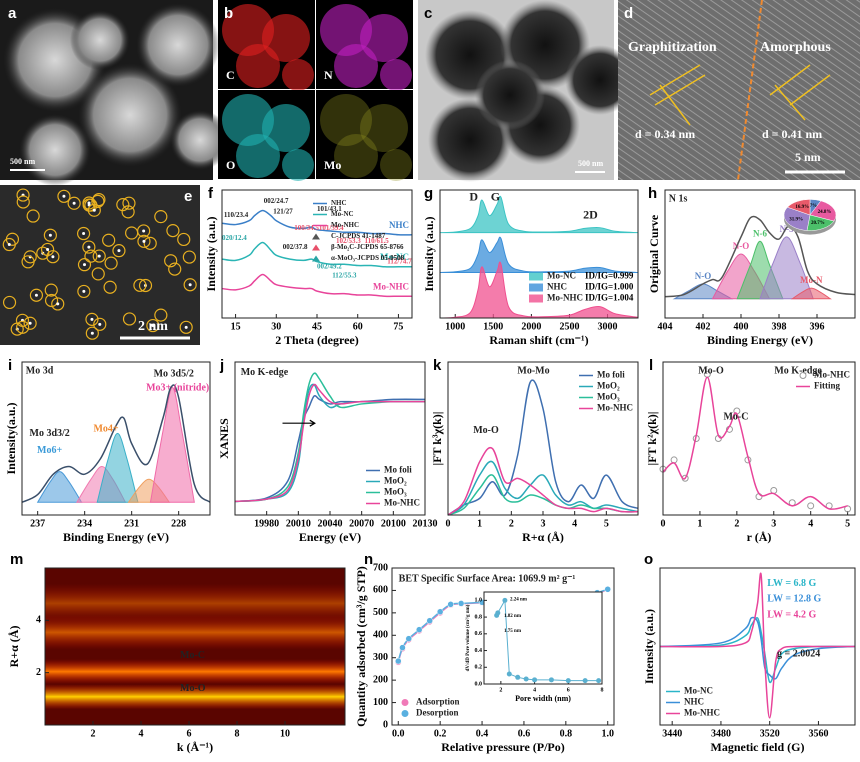 The image size is (860, 762). What do you see at coordinates (399, 225) in the screenshot?
I see `series-label: NHC` at bounding box center [399, 225].